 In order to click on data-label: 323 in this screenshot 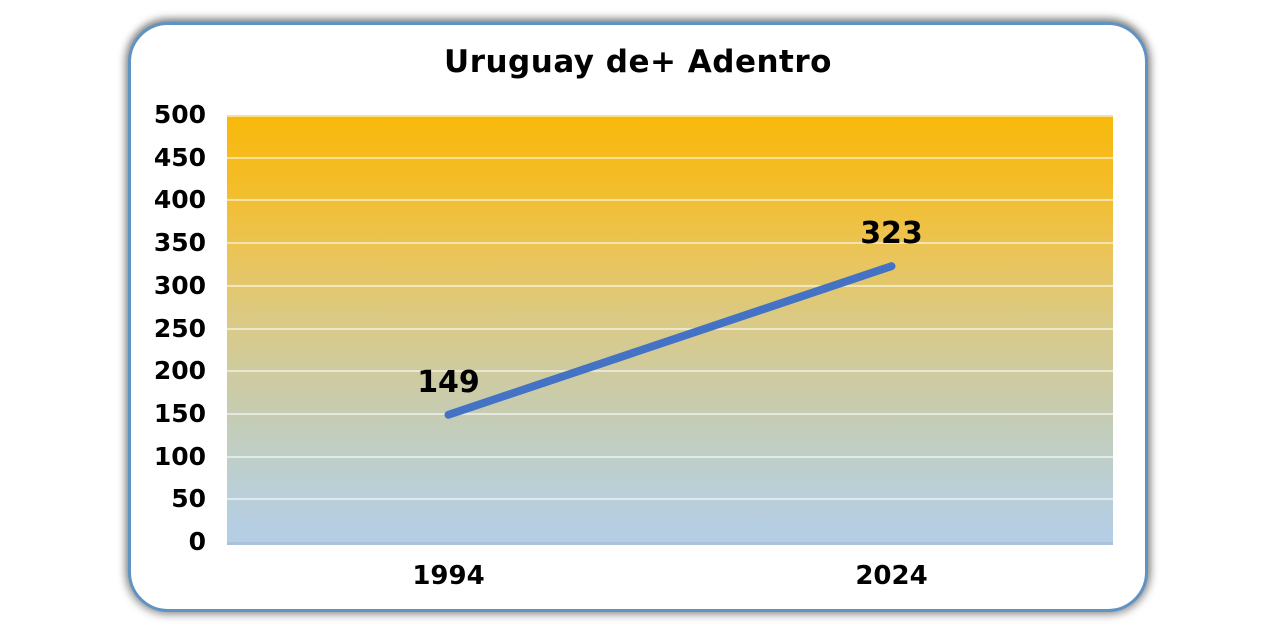, I will do `click(891, 234)`.